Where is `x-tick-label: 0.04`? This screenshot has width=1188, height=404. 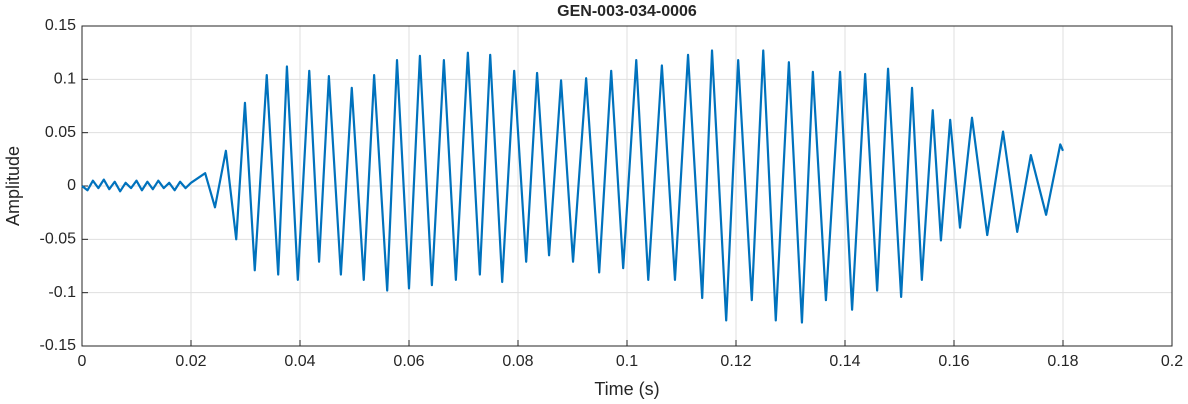 x-tick-label: 0.04 is located at coordinates (299, 361).